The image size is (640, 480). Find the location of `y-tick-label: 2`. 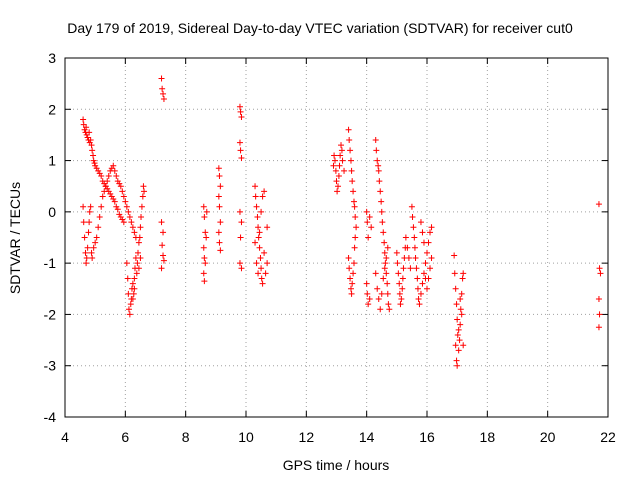

y-tick-label: 2 is located at coordinates (52, 109).